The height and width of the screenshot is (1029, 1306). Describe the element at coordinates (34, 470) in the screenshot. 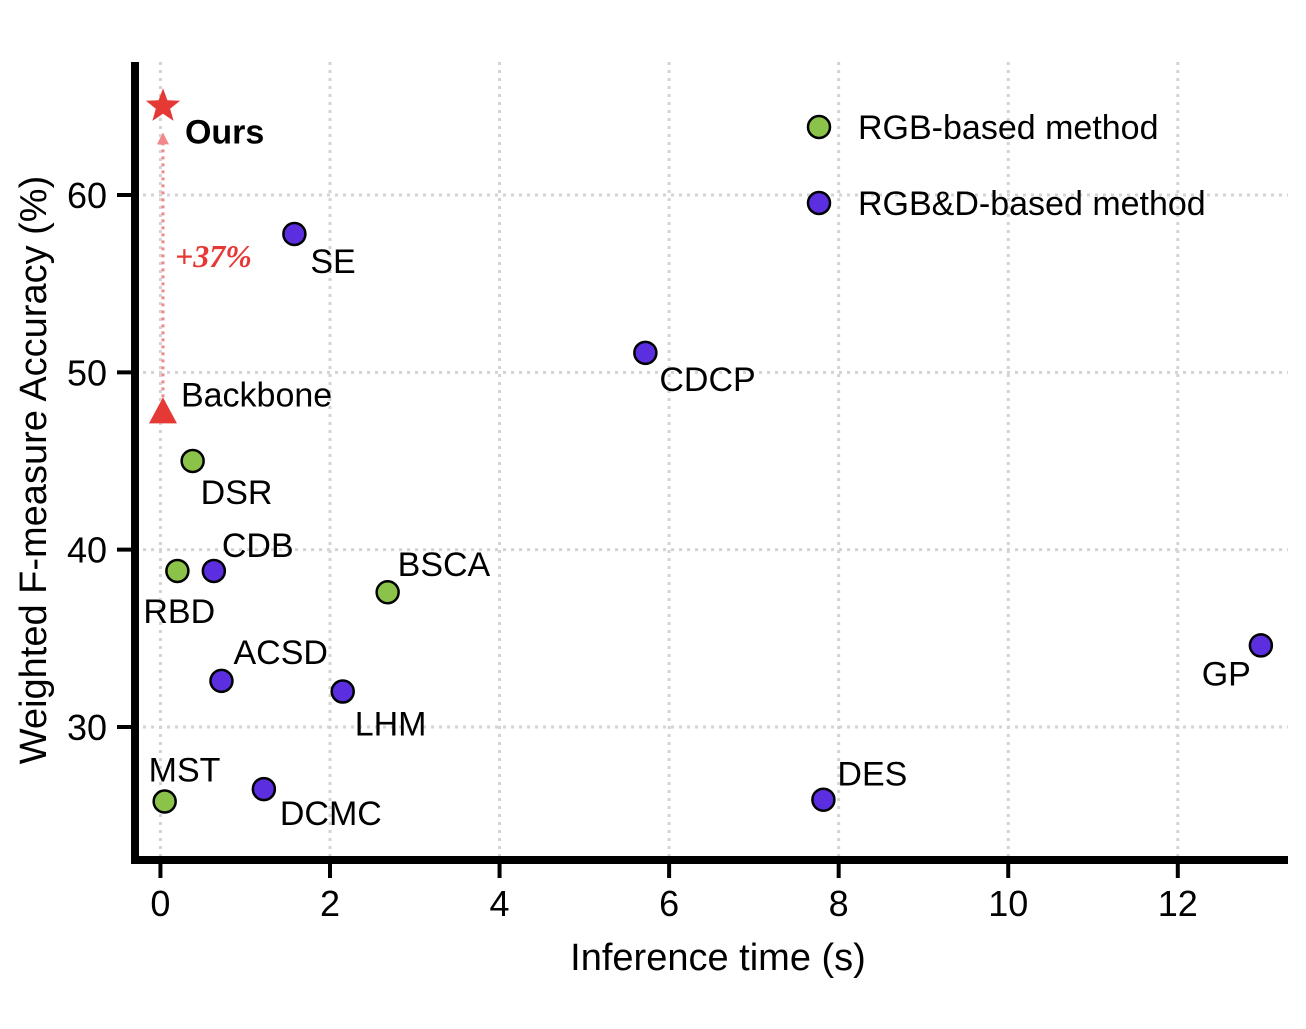

I see `y-axis-title: Weighted F-measure Accuracy (%)` at that location.